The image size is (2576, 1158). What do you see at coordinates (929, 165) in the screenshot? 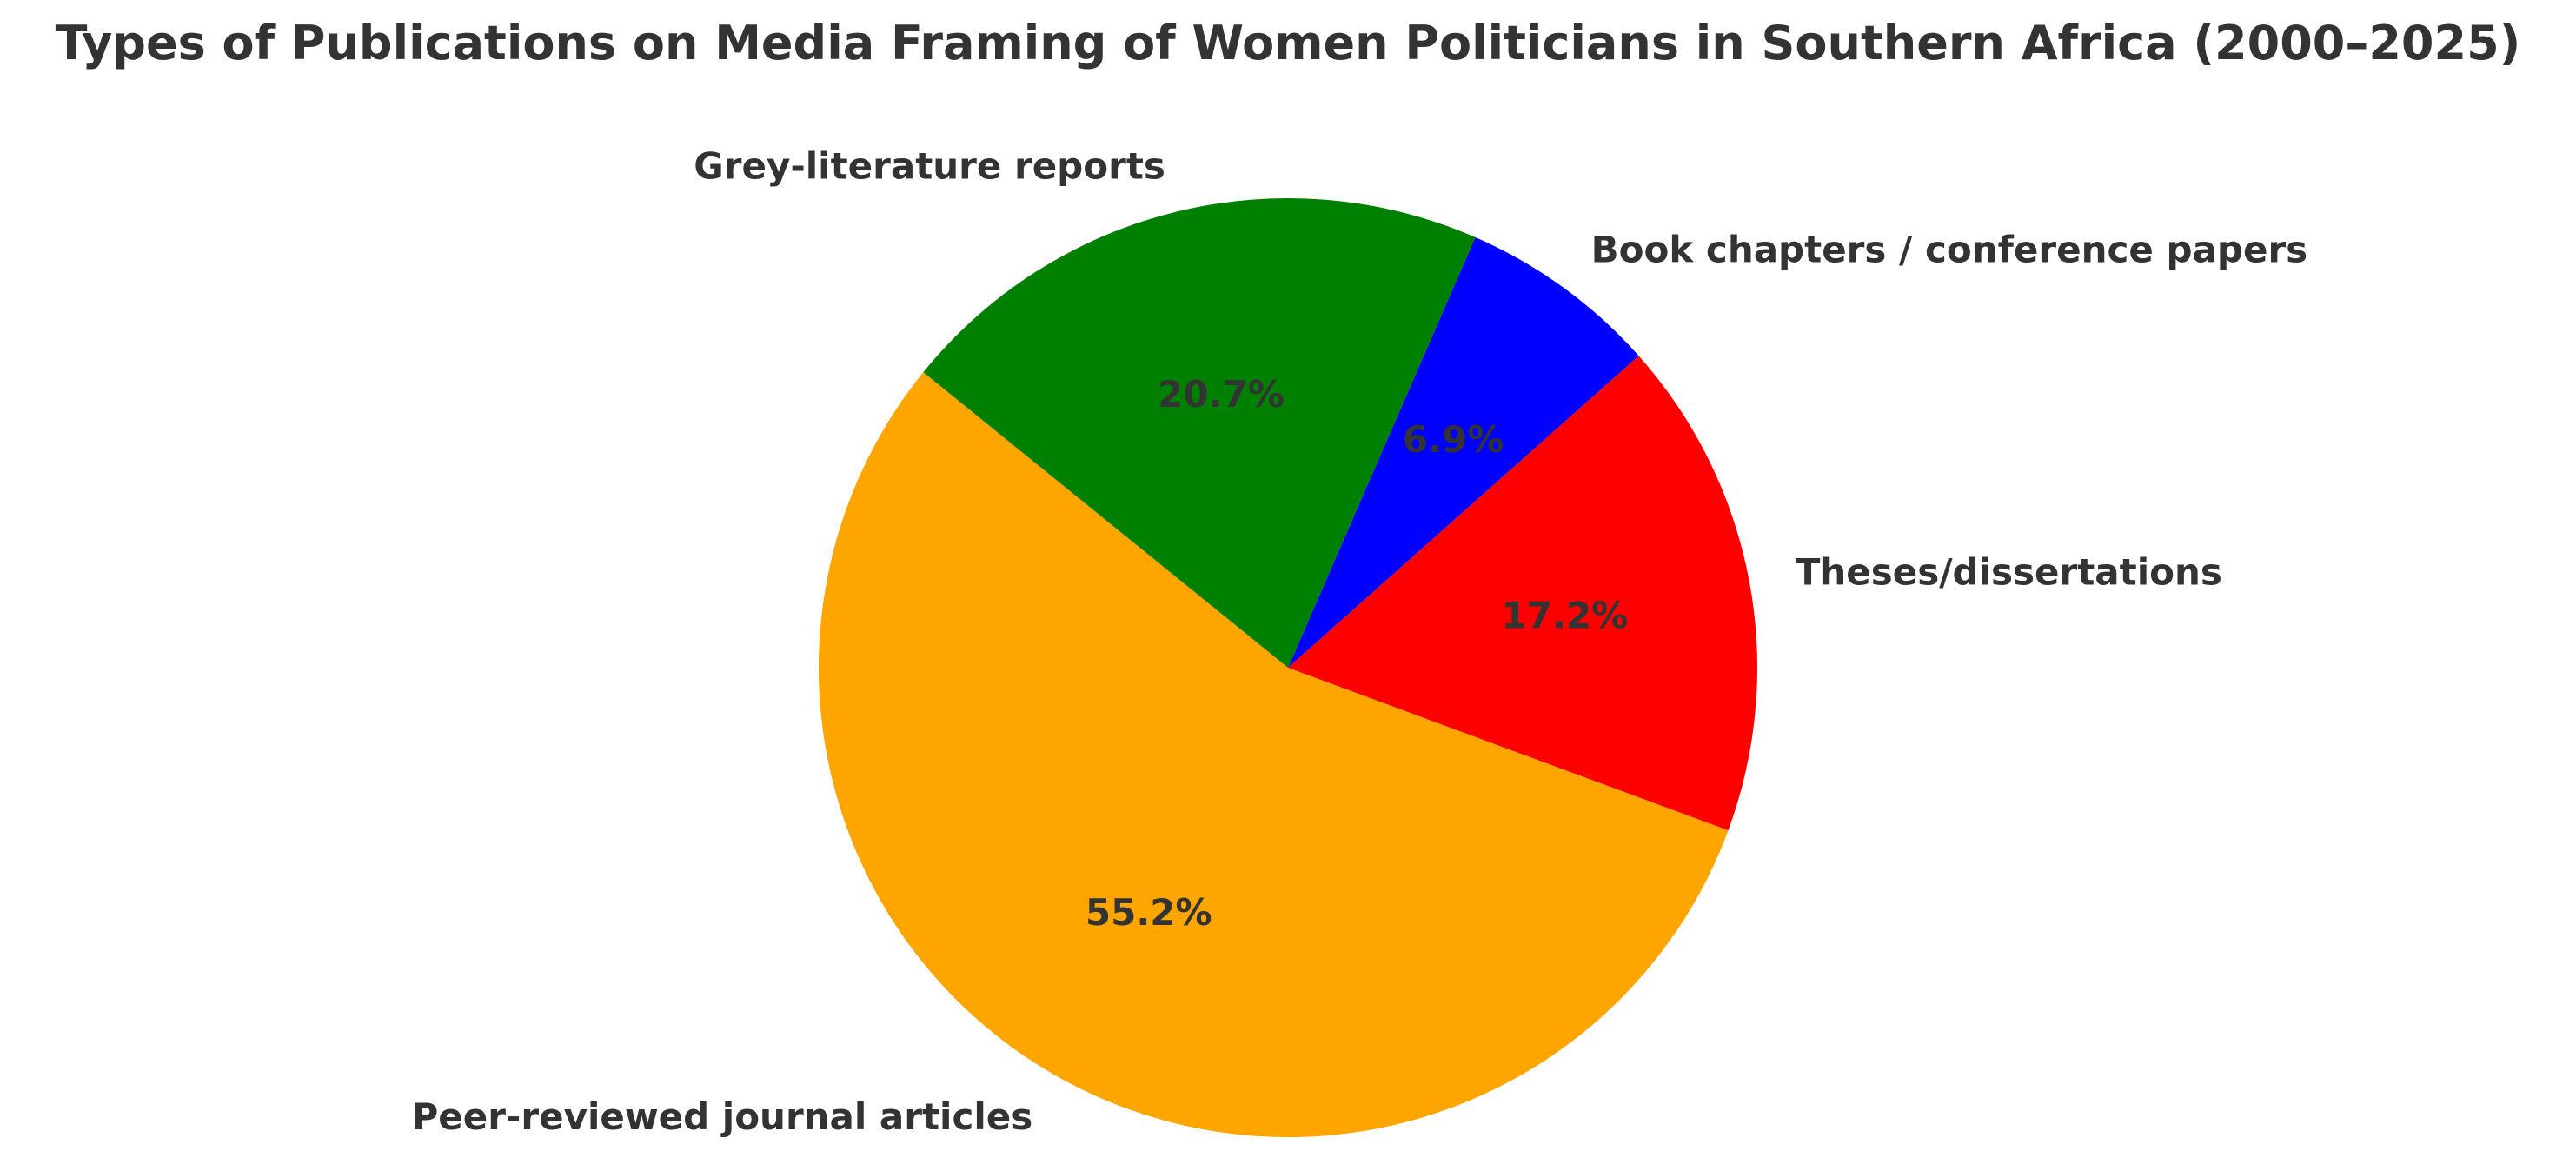
I see `slice-category-label: Grey-literature reports` at bounding box center [929, 165].